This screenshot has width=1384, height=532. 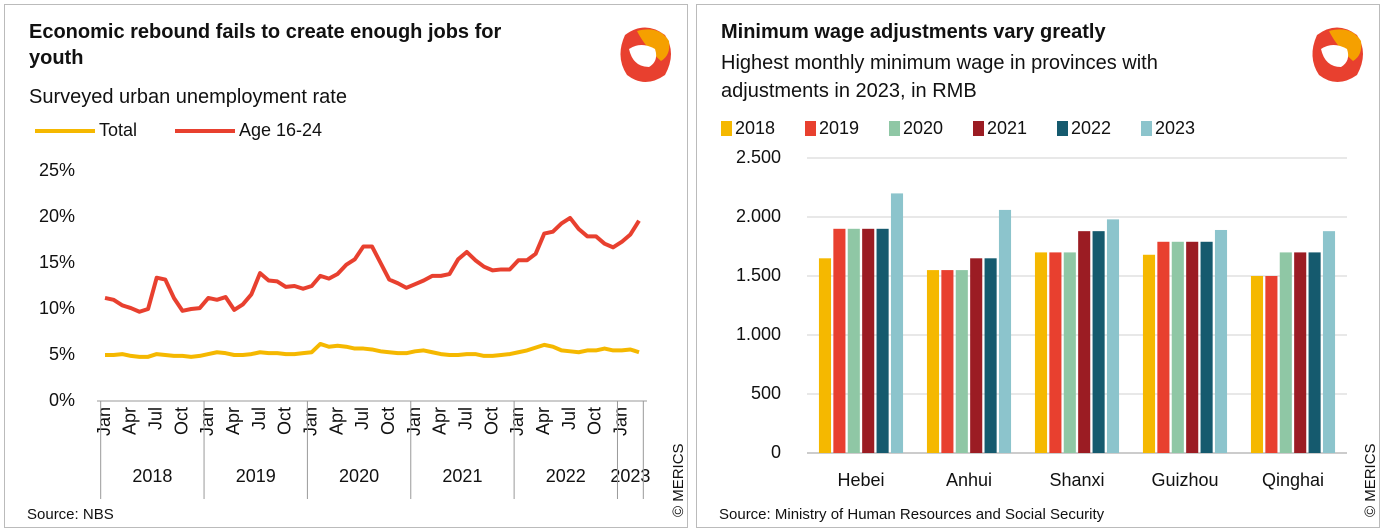 What do you see at coordinates (70, 514) in the screenshot?
I see `source: Source: NBS` at bounding box center [70, 514].